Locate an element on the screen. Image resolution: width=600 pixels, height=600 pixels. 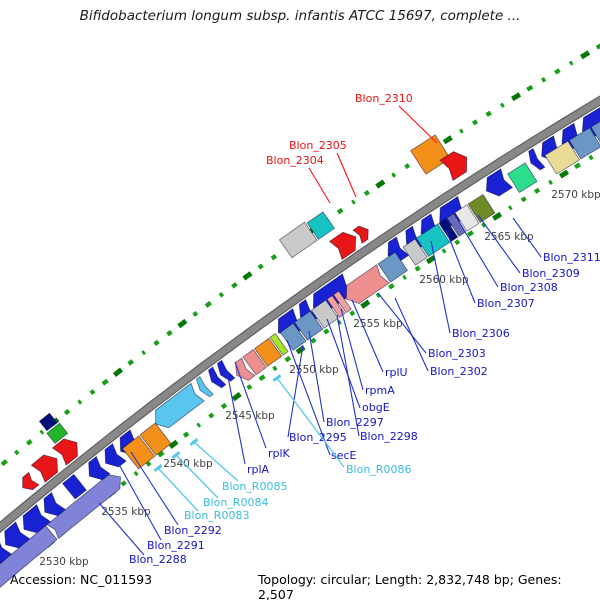
gene-cds-navy-out is located at coordinates (48, 422).